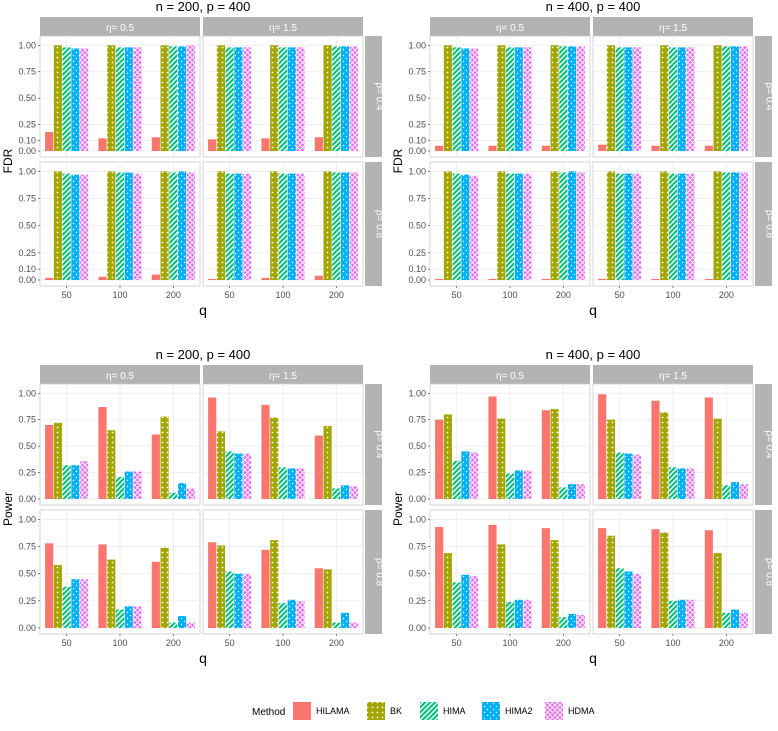 This screenshot has width=778, height=731. I want to click on panel-r0-c1, so click(673, 96).